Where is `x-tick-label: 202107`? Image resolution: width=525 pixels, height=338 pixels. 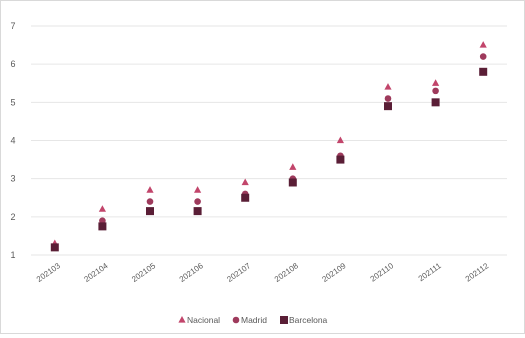
x-tick-label: 202107 is located at coordinates (238, 272).